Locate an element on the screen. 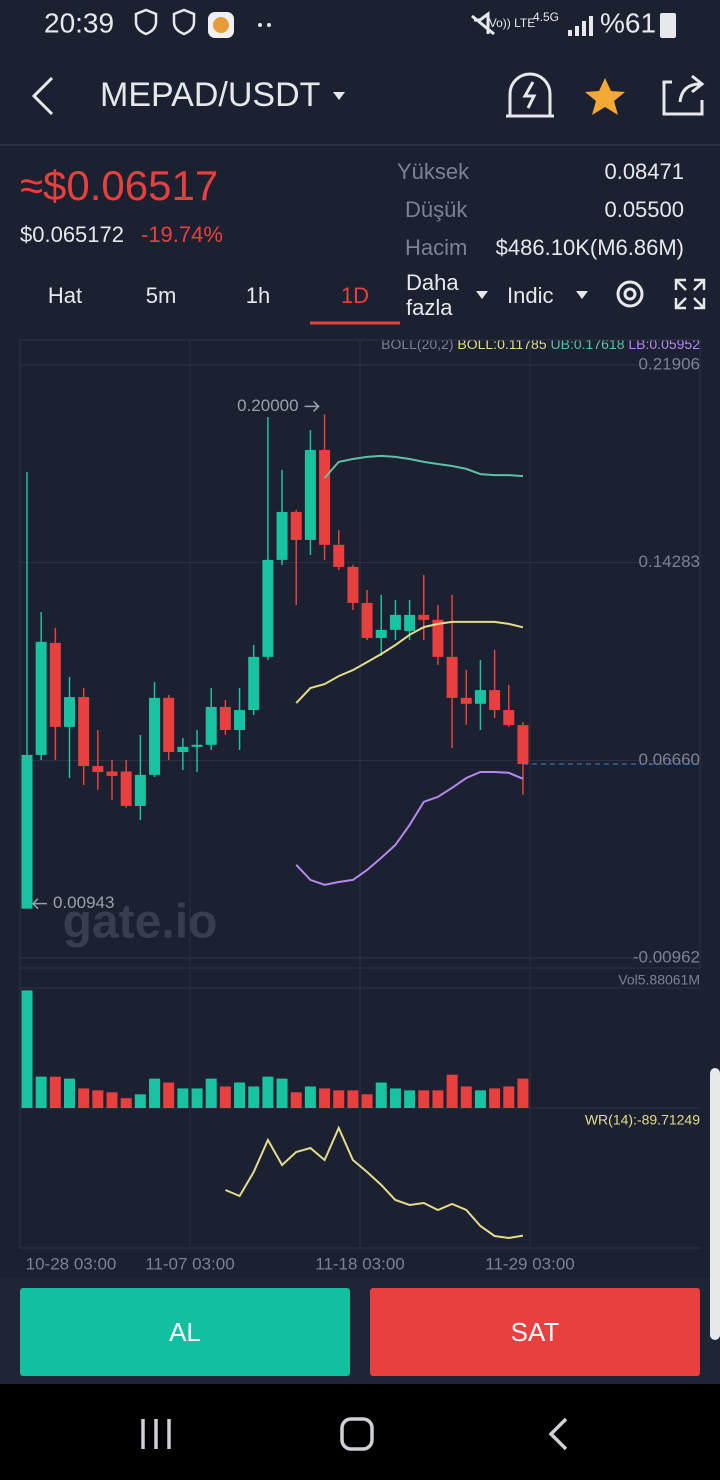 The width and height of the screenshot is (720, 1480). tab-more: Daha is located at coordinates (432, 282).